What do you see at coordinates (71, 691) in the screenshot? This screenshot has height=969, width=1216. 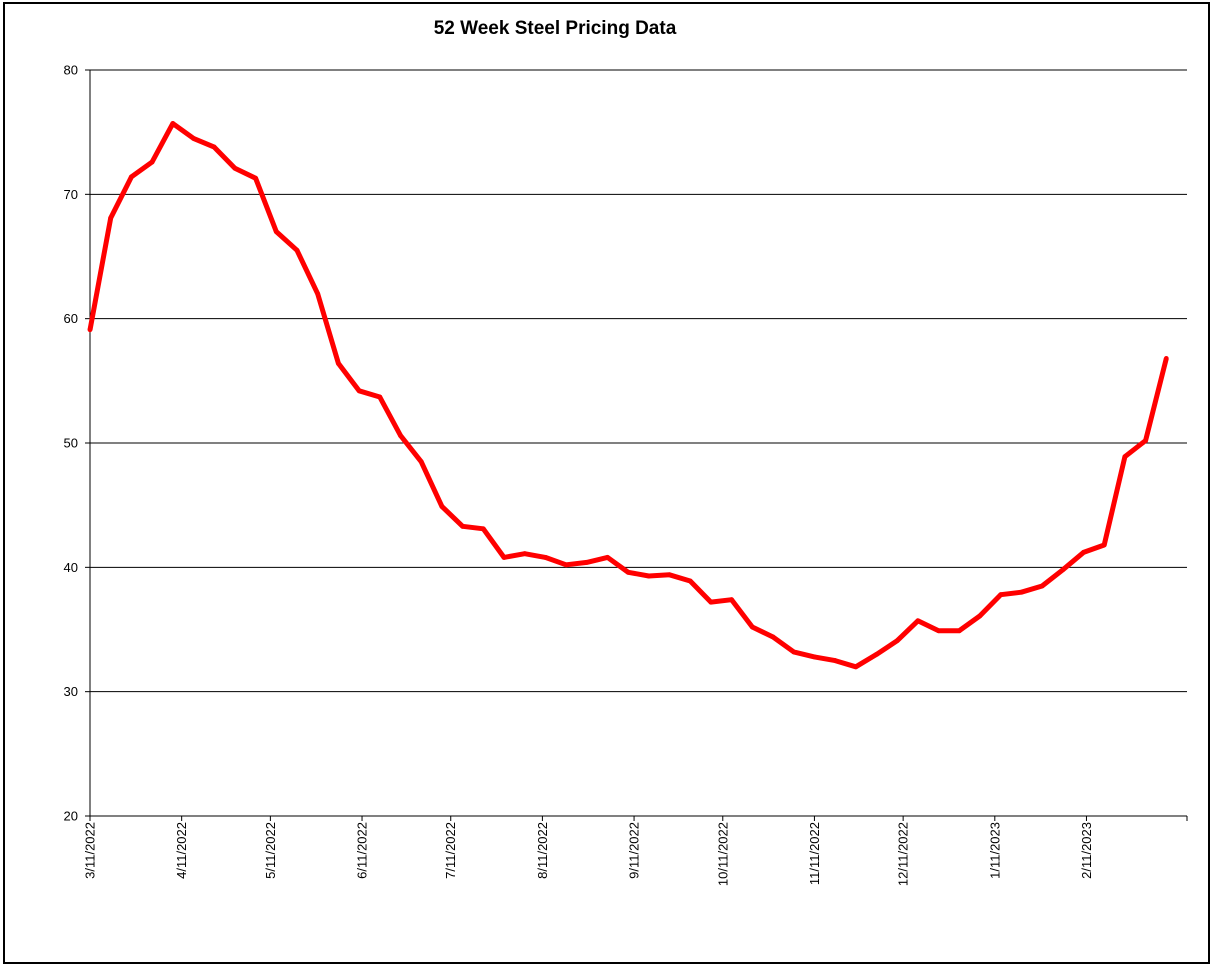 I see `y-tick-label-30: 30` at bounding box center [71, 691].